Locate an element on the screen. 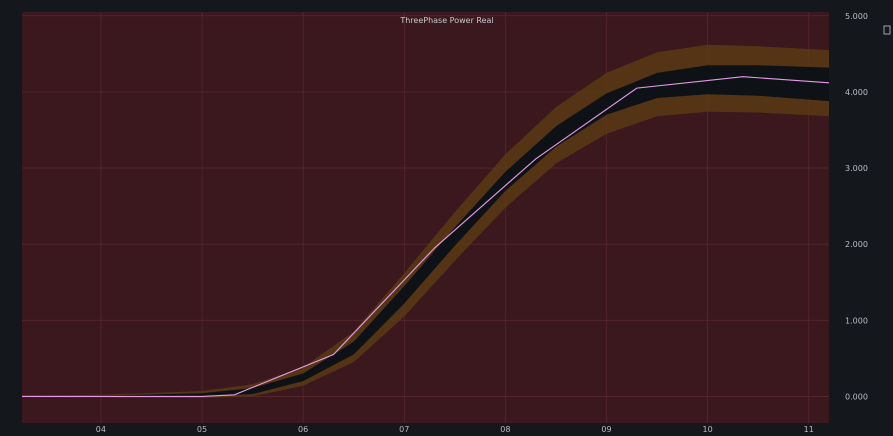  x-tick-label: 11 is located at coordinates (809, 429).